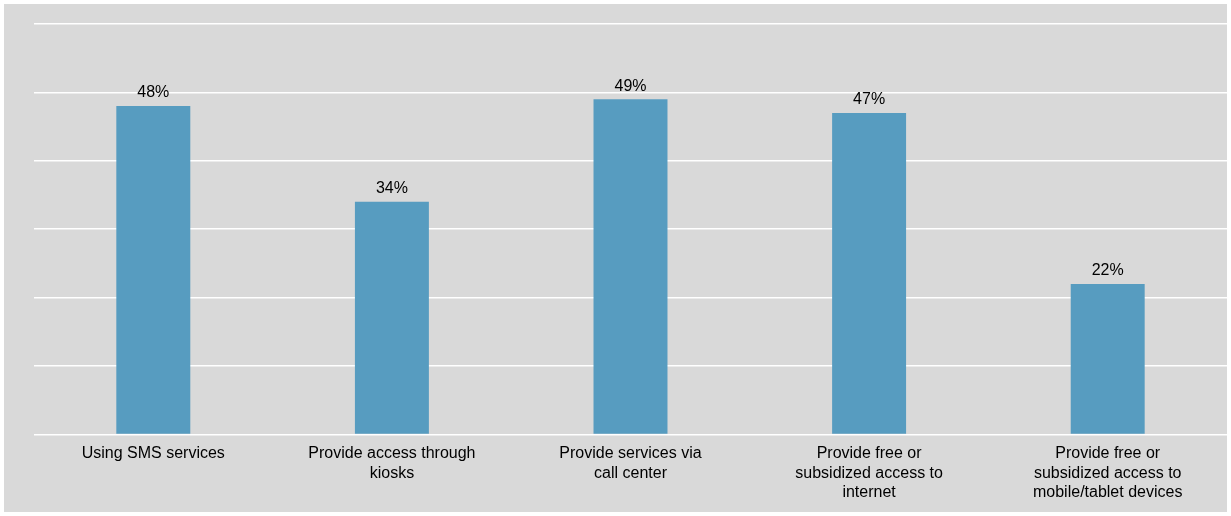 Image resolution: width=1231 pixels, height=516 pixels. What do you see at coordinates (630, 85) in the screenshot?
I see `data-label: 49%` at bounding box center [630, 85].